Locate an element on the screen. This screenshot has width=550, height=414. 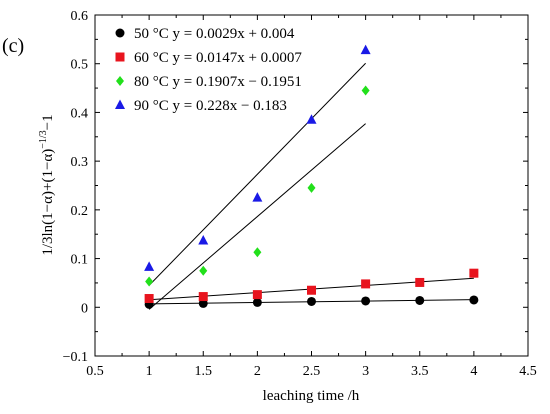
y-tick-label: 0 is located at coordinates (84, 308).